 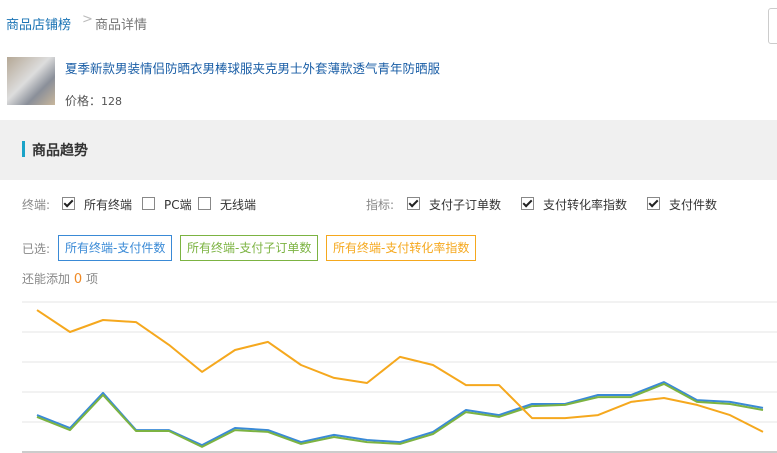 I want to click on remaining-count: 0, so click(x=78, y=279).